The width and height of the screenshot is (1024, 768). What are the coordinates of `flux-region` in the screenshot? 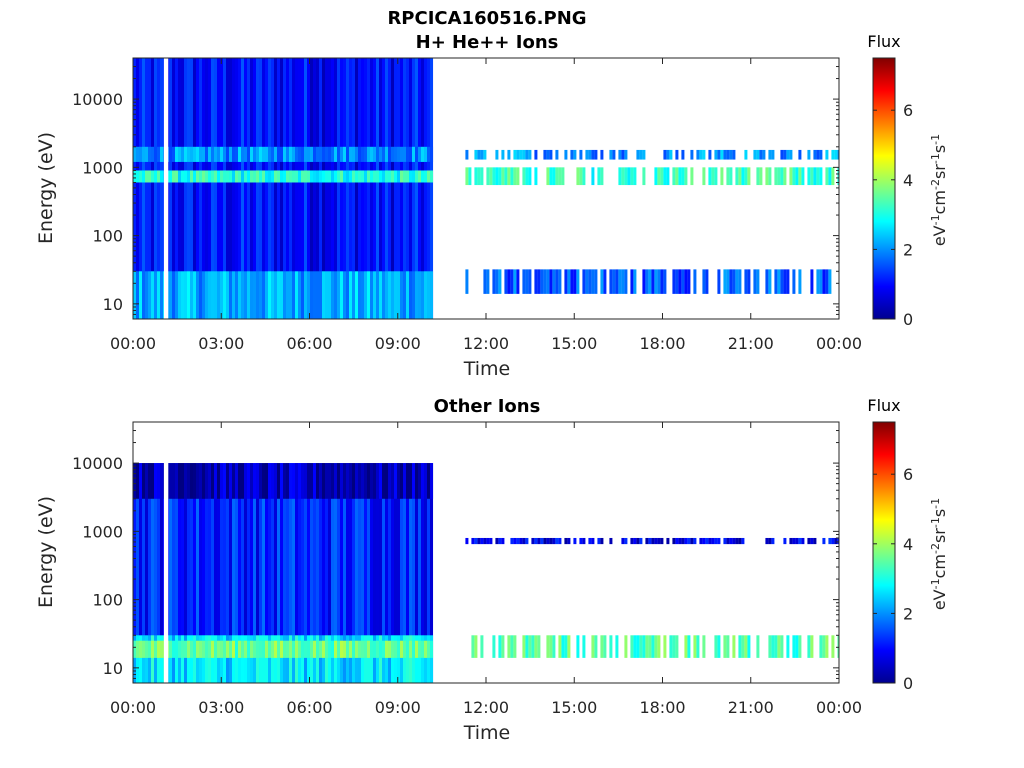 It's located at (283, 176).